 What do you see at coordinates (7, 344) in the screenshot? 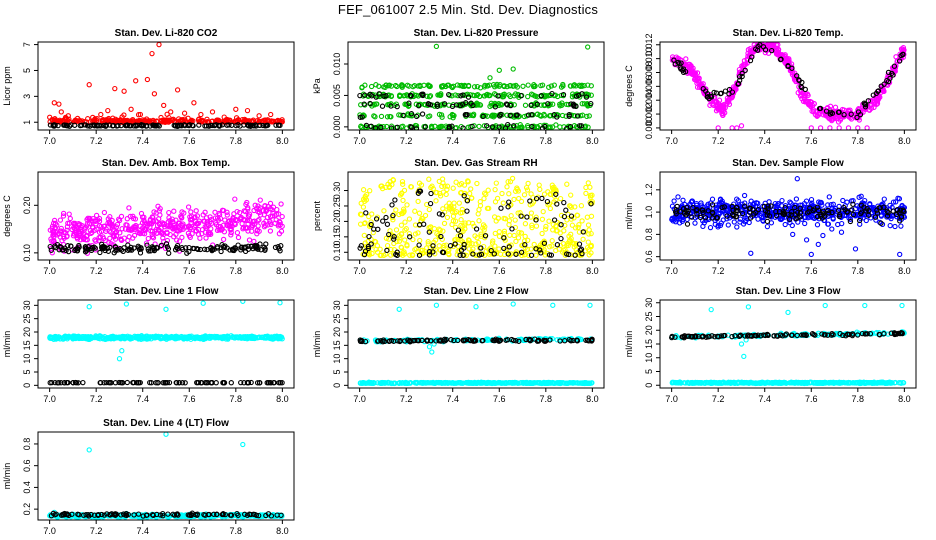
I see `y-axis-label: ml/min` at bounding box center [7, 344].